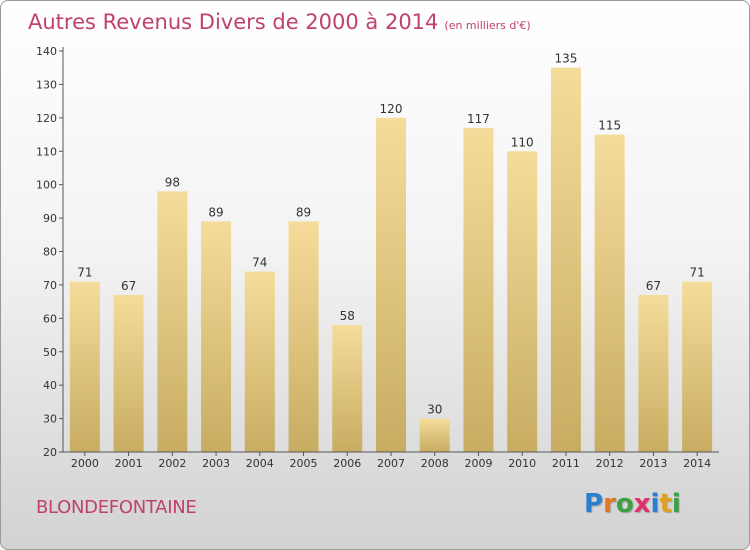 Image resolution: width=750 pixels, height=550 pixels. I want to click on bar-2000, so click(84, 366).